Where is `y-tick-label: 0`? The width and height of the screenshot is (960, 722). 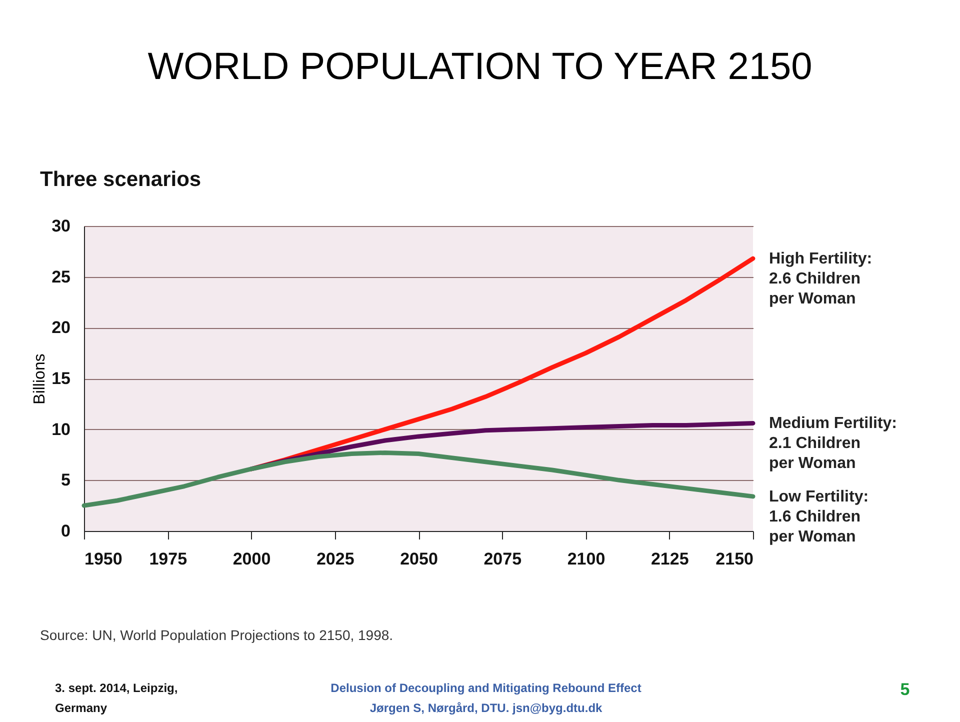
y-tick-label: 0 is located at coordinates (65, 531).